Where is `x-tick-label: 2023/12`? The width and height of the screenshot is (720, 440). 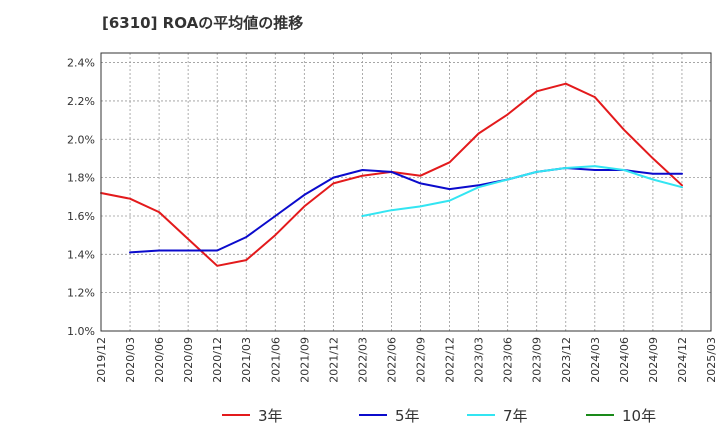 x-tick-label: 2023/12 is located at coordinates (566, 360).